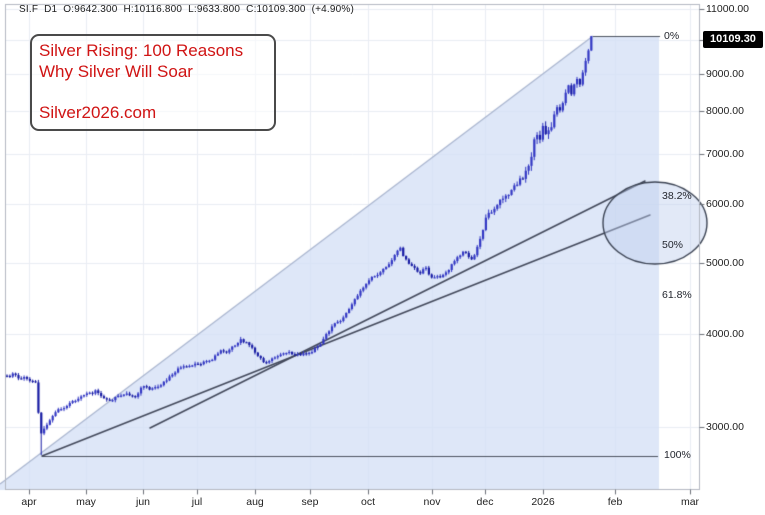 The image size is (765, 515). Describe the element at coordinates (98, 112) in the screenshot. I see `annotation-website: Silver2026.com` at that location.